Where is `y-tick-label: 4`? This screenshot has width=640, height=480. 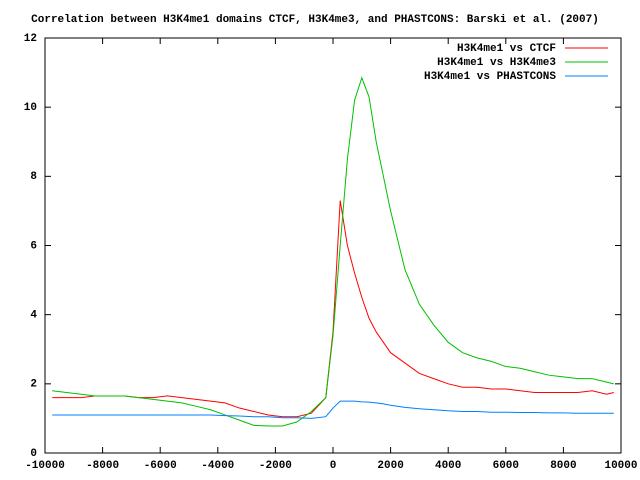
y-tick-label: 4 is located at coordinates (33, 316).